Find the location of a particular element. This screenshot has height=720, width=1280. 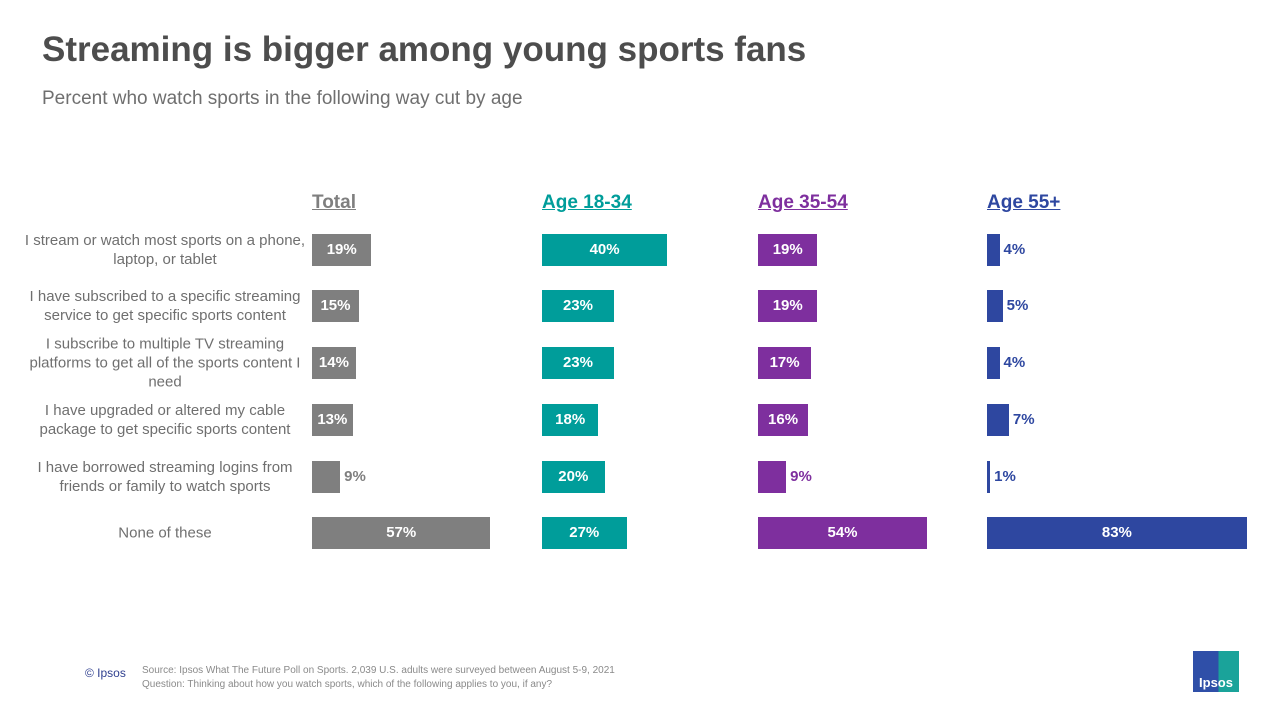

data-label: 54% is located at coordinates (842, 532).